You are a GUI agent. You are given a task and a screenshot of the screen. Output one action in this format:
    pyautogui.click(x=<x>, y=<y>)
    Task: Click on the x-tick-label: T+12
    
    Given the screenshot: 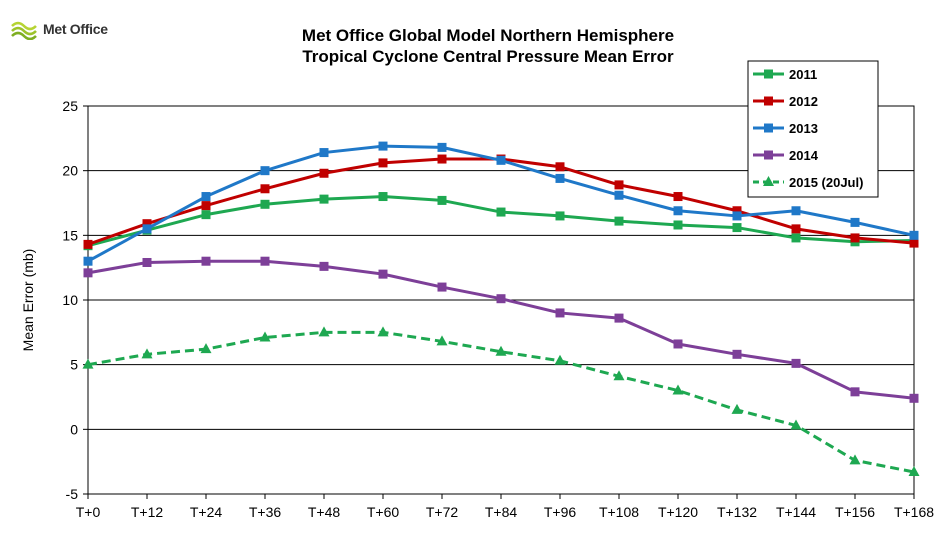 What is the action you would take?
    pyautogui.click(x=147, y=512)
    